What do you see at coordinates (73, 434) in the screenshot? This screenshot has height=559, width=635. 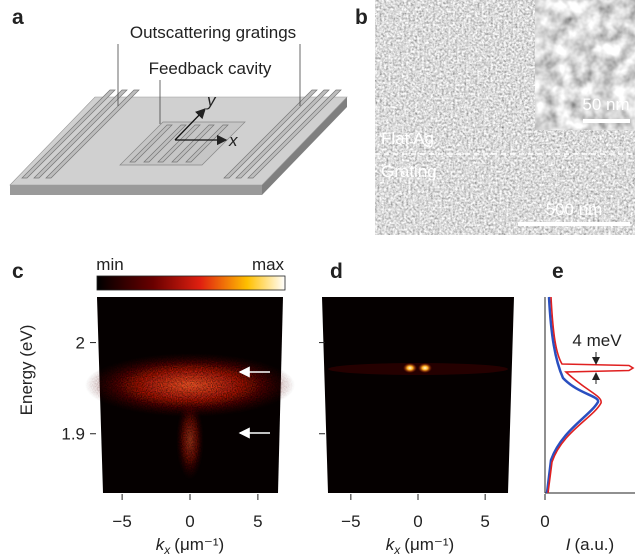 I see `y-tick-label: 1.9` at bounding box center [73, 434].